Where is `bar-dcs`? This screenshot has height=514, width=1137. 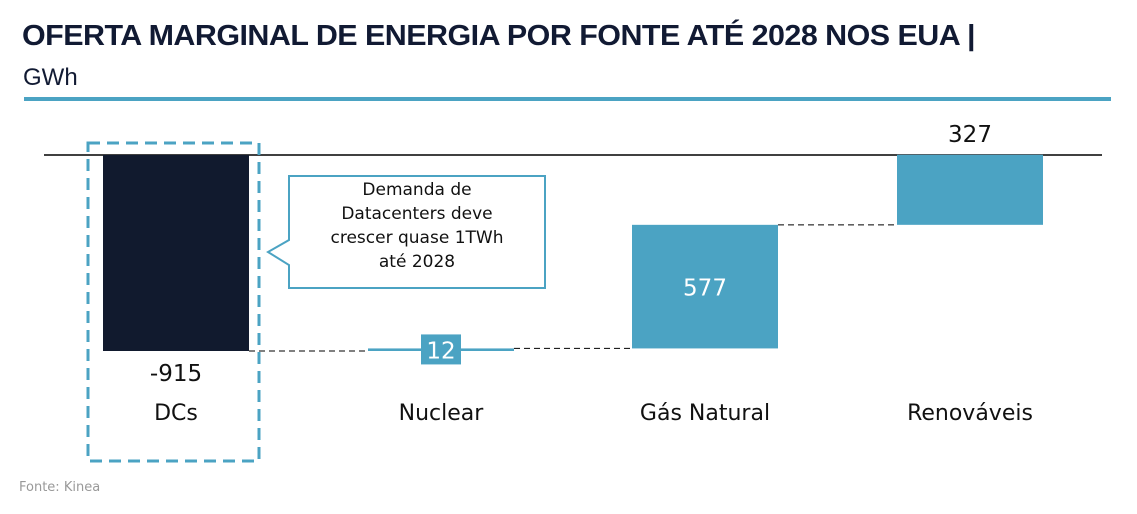
bar-dcs is located at coordinates (176, 253).